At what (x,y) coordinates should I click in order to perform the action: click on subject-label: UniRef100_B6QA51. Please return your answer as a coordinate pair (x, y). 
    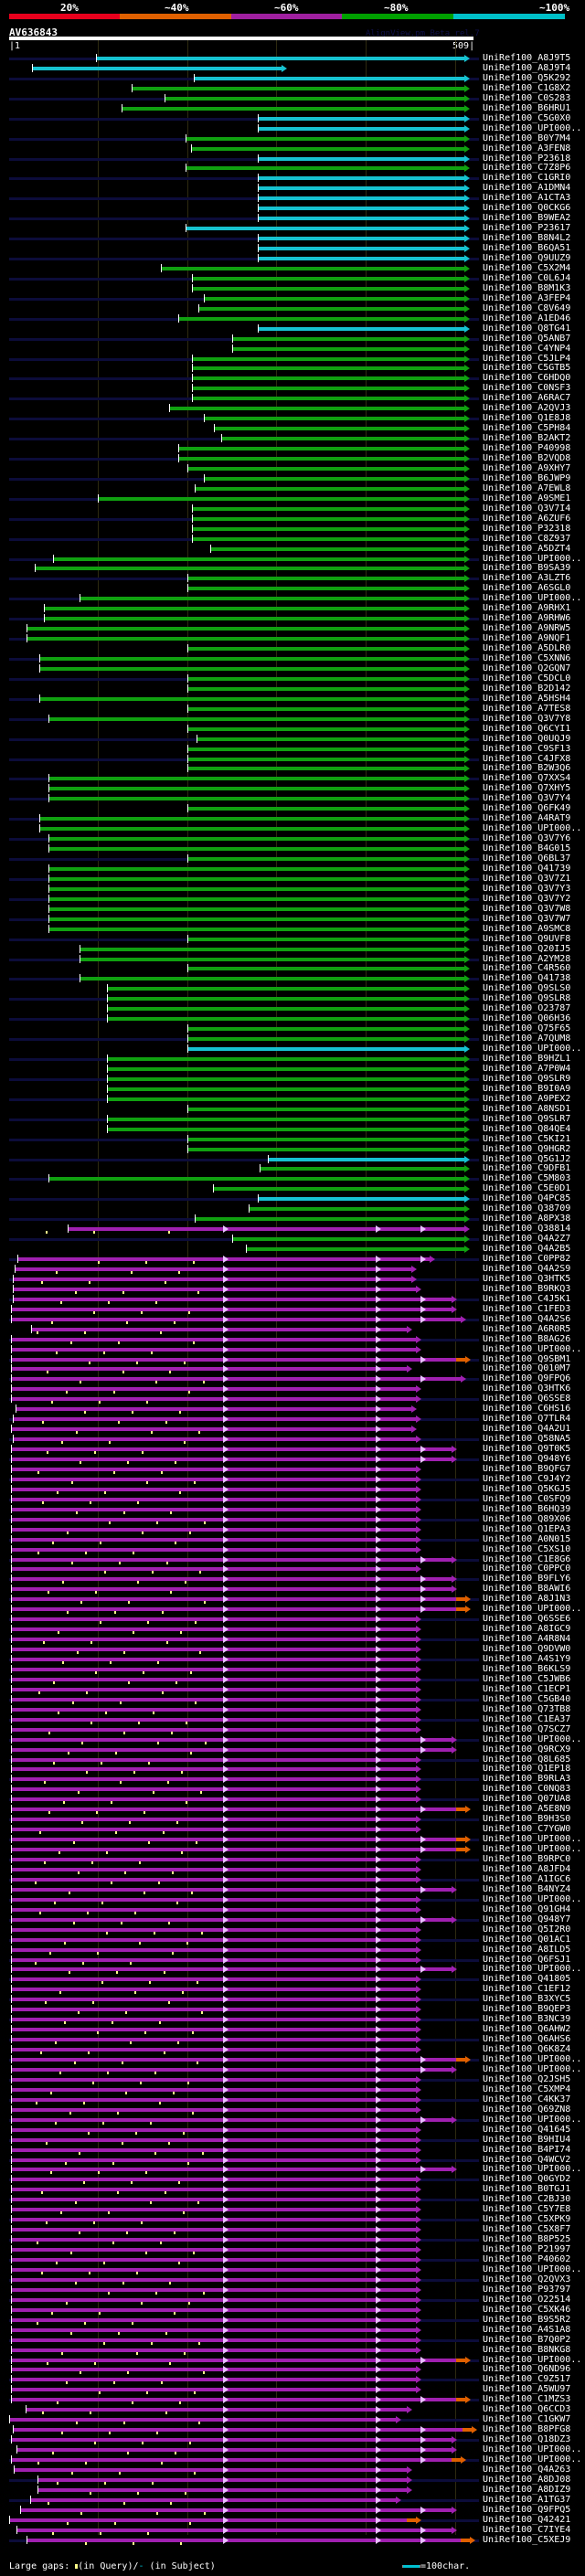
    Looking at the image, I should click on (527, 248).